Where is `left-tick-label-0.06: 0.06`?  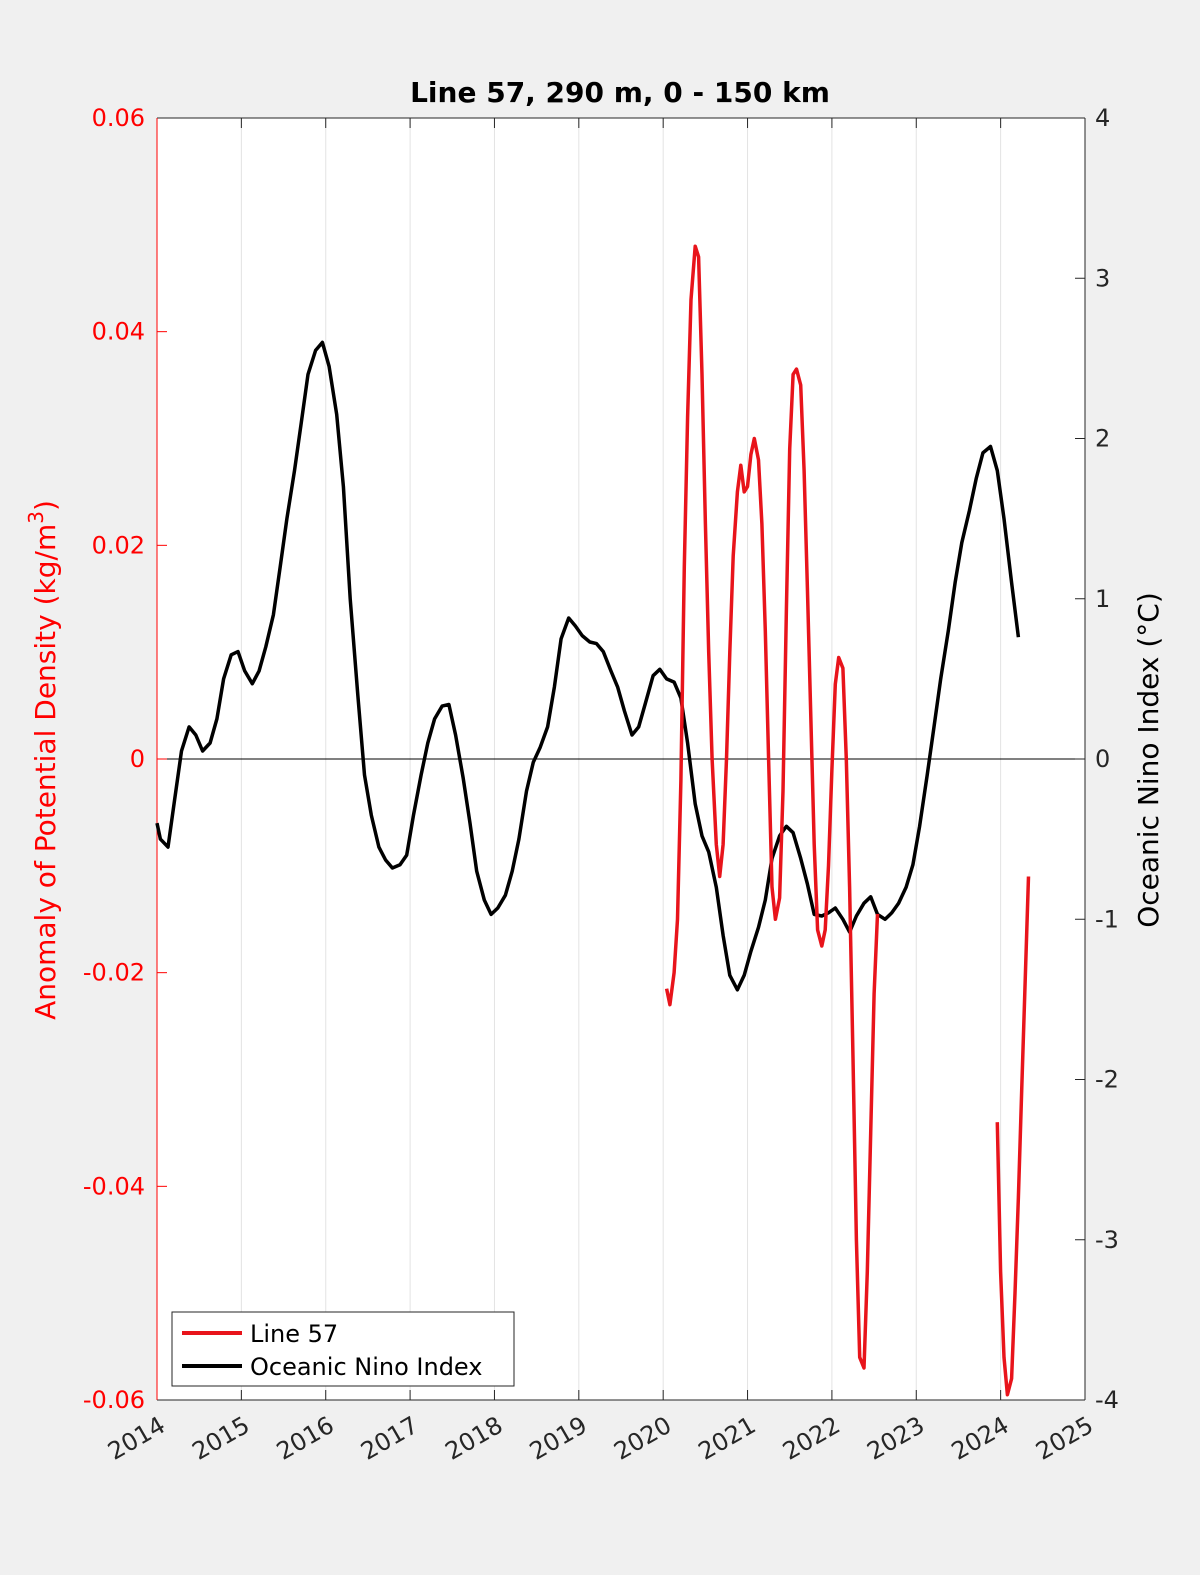 left-tick-label-0.06: 0.06 is located at coordinates (118, 118).